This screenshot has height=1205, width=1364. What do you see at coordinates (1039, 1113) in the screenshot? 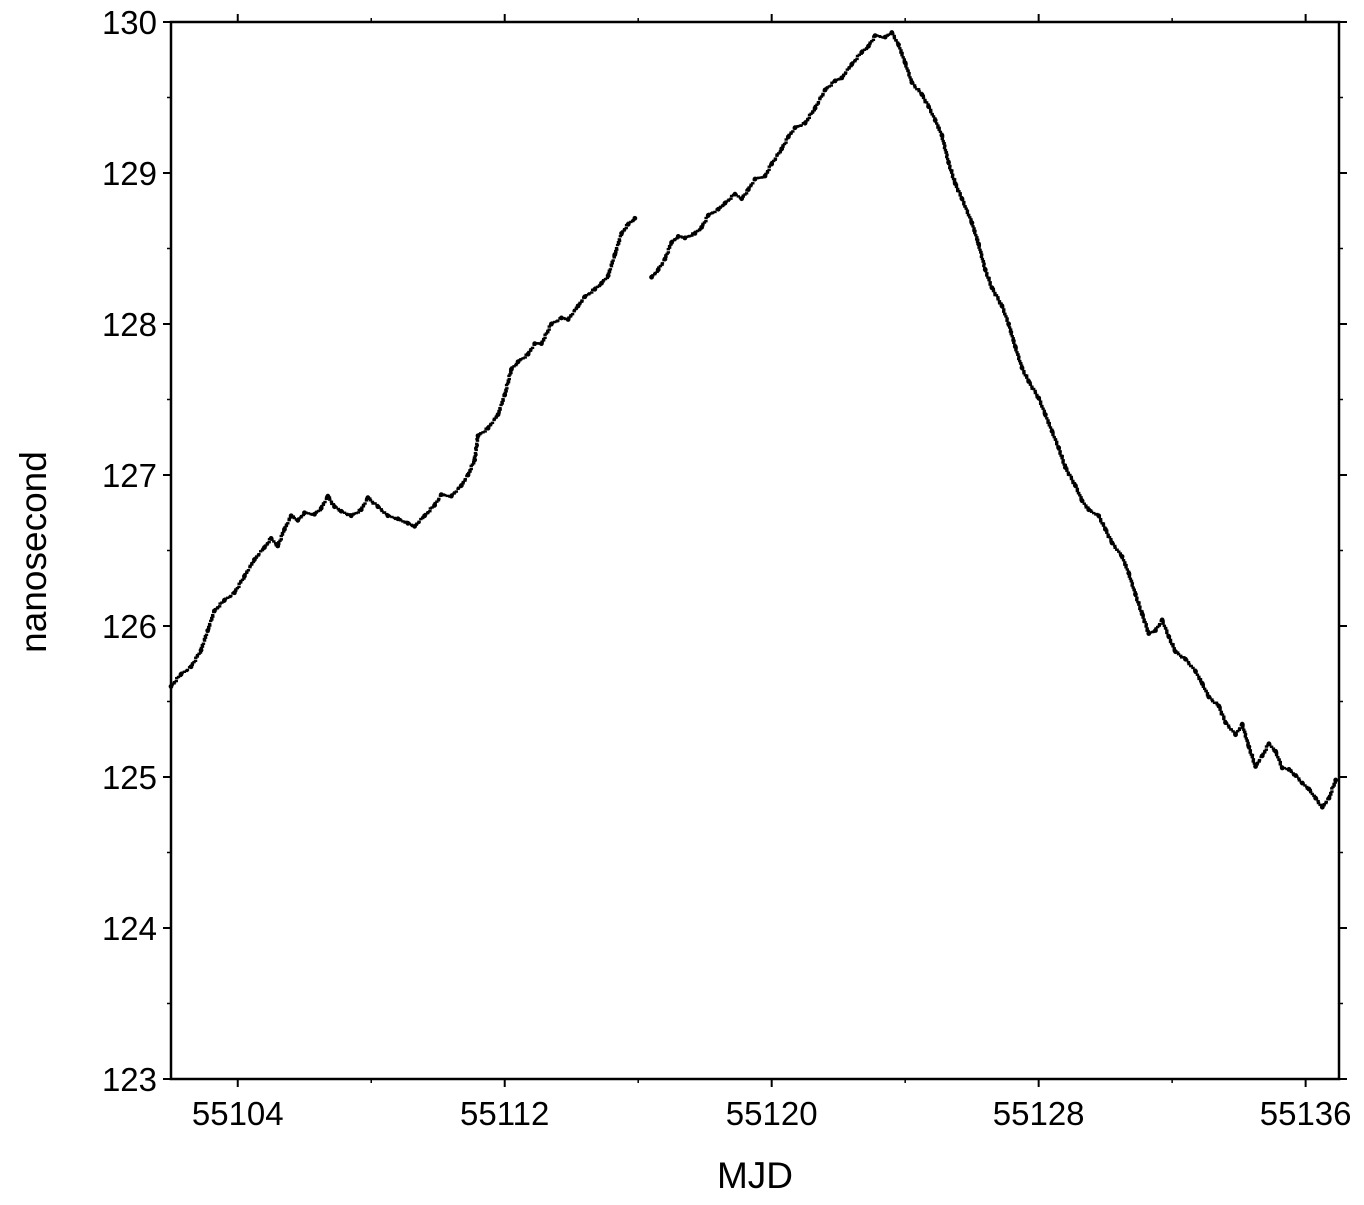
I see `x-tick-label: 55128` at bounding box center [1039, 1113].